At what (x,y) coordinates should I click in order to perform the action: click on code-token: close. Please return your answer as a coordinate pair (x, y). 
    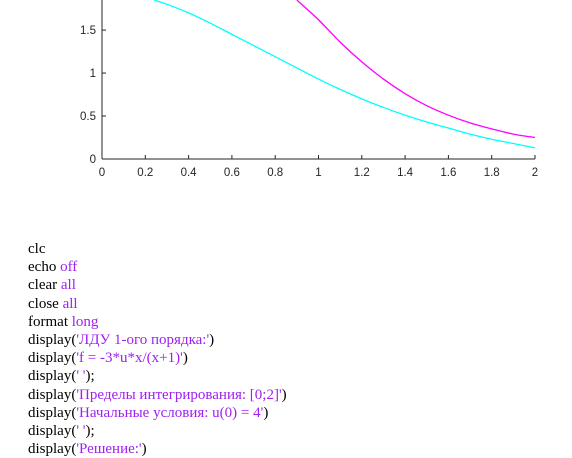
    Looking at the image, I should click on (45, 303).